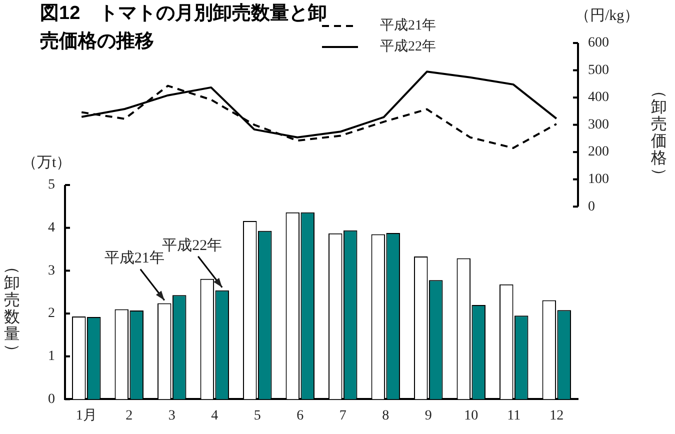 This screenshot has width=675, height=434. Describe the element at coordinates (129, 416) in the screenshot. I see `x-tick-label: 2` at that location.